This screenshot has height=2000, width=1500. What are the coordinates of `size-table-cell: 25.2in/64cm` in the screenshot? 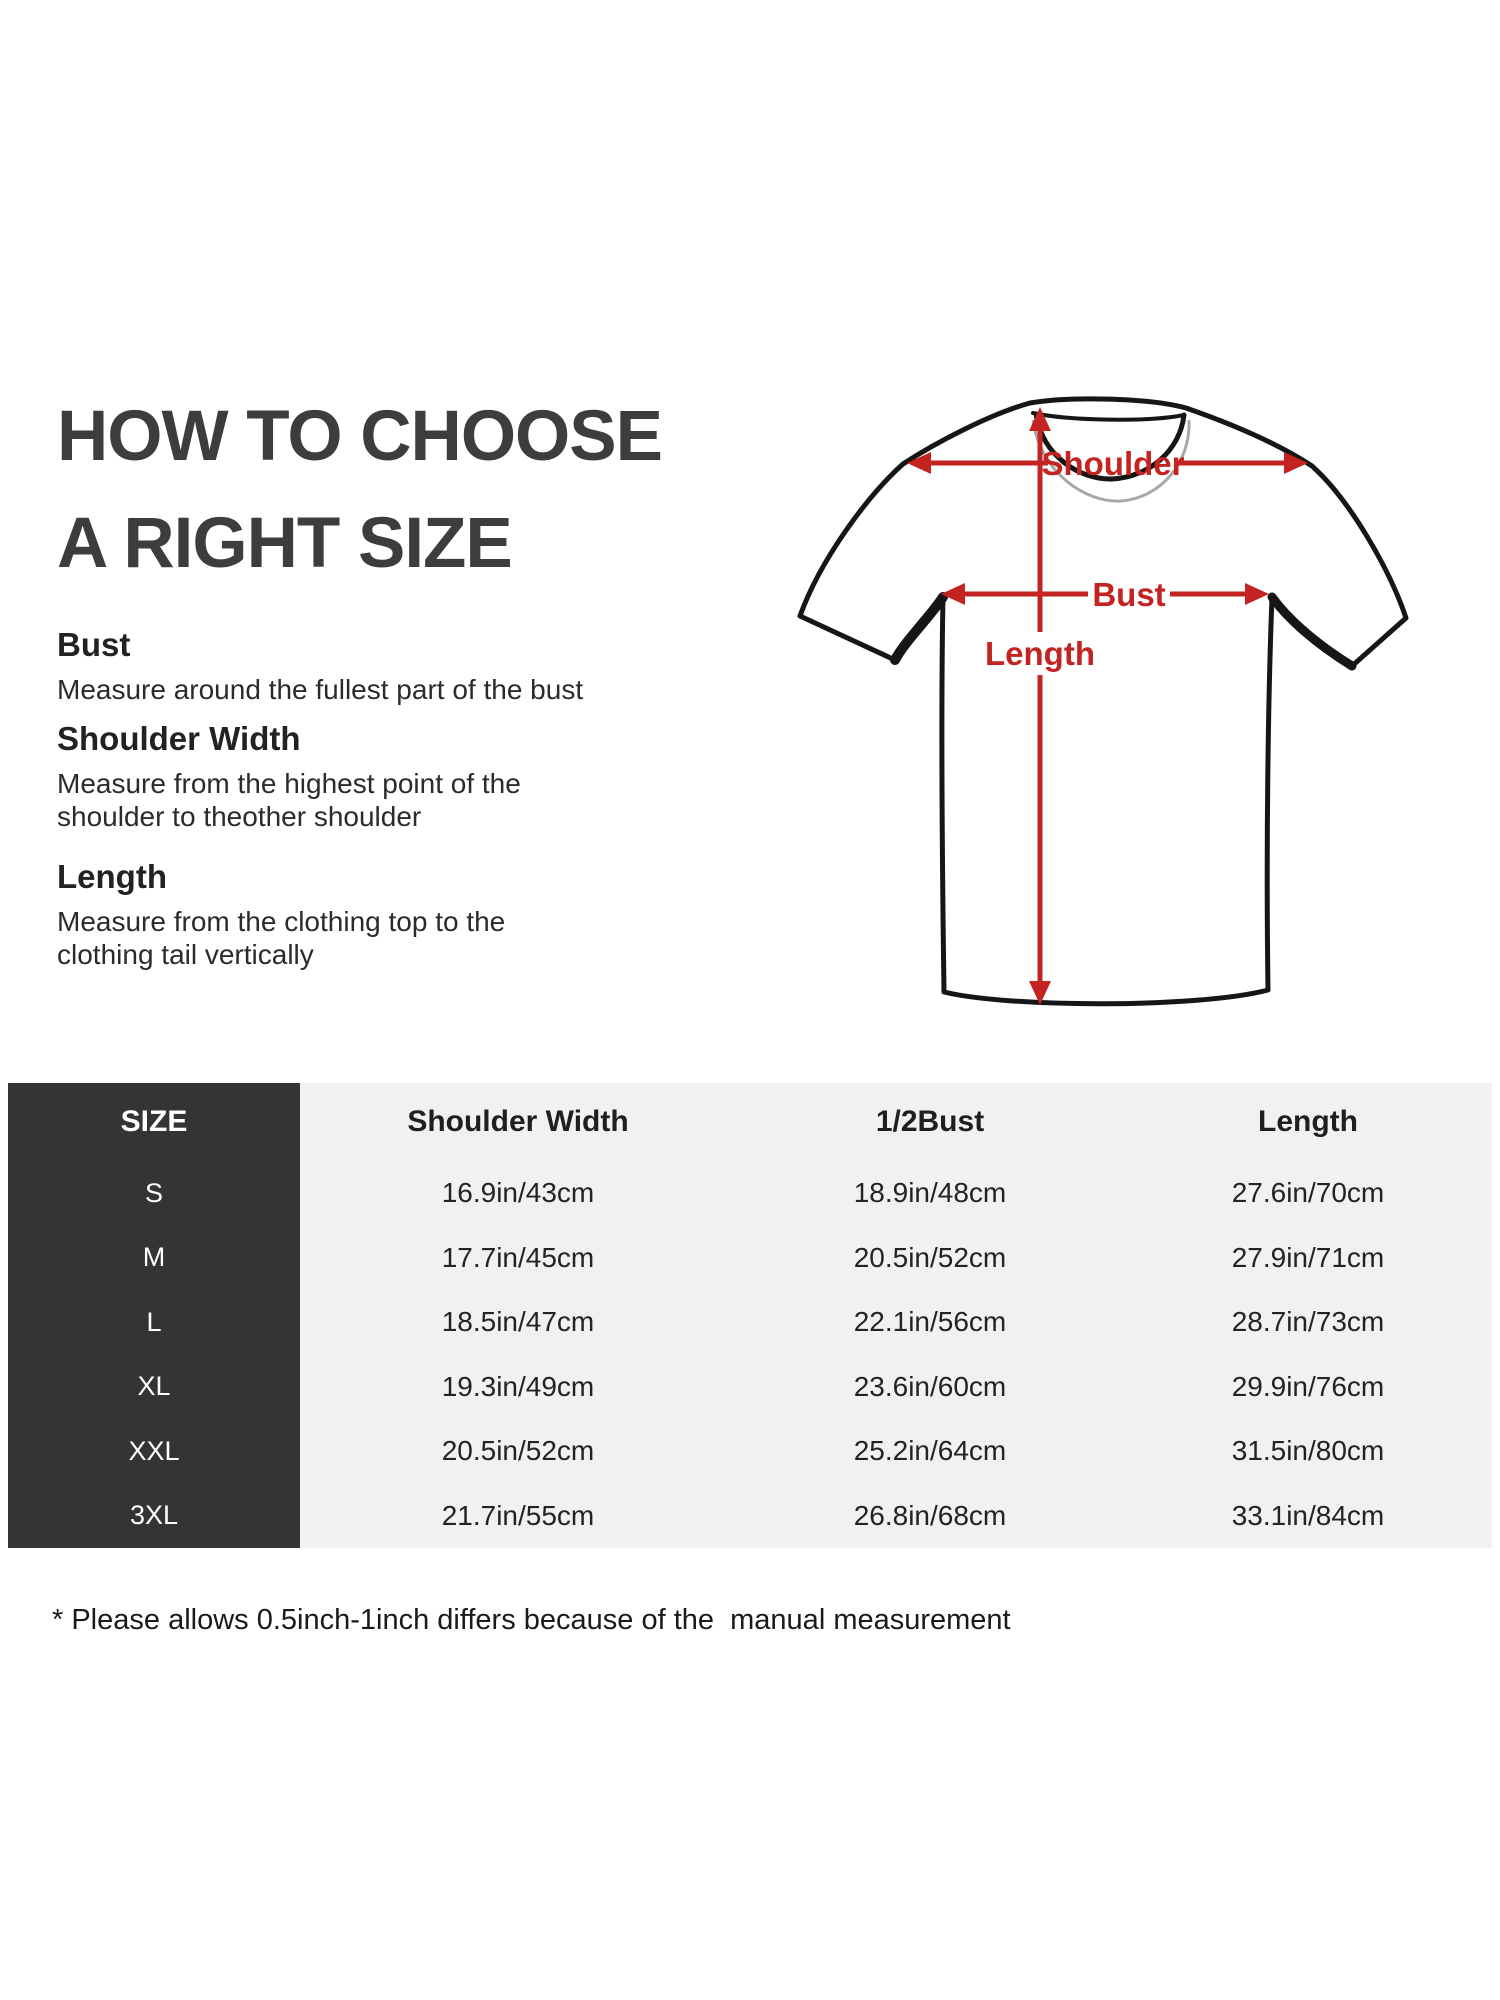 It's located at (930, 1451).